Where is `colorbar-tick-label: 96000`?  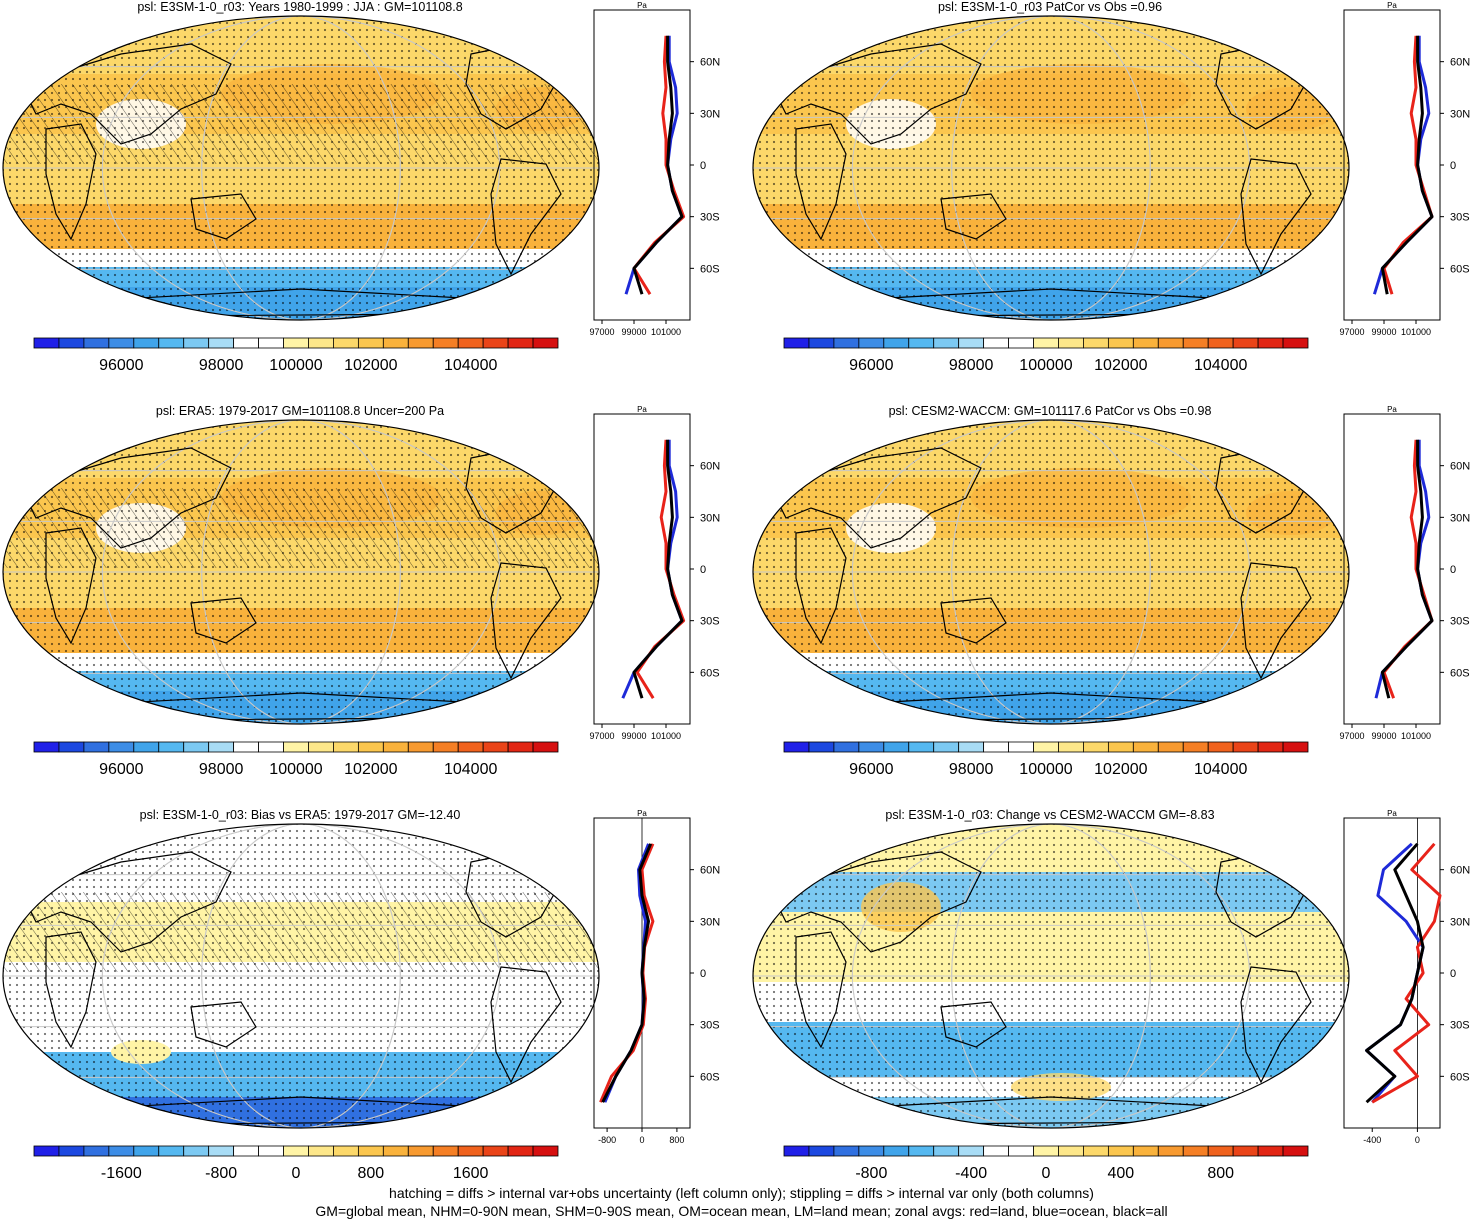
colorbar-tick-label: 96000 is located at coordinates (121, 365).